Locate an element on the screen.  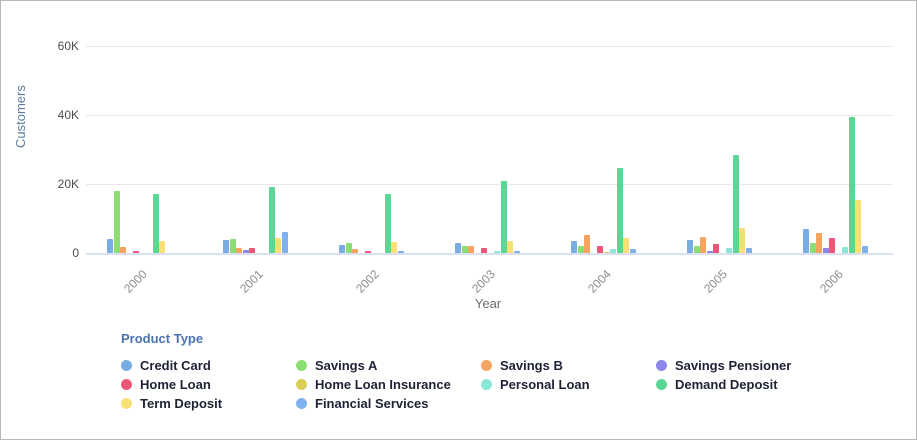
legend-item-personal-loan: Personal Loan is located at coordinates (568, 384).